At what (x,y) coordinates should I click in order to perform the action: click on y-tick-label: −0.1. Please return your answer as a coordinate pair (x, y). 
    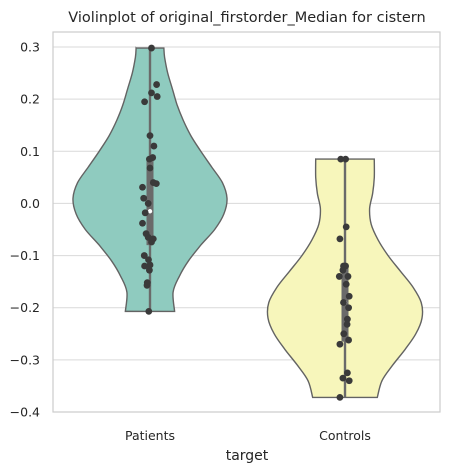
    Looking at the image, I should click on (25, 255).